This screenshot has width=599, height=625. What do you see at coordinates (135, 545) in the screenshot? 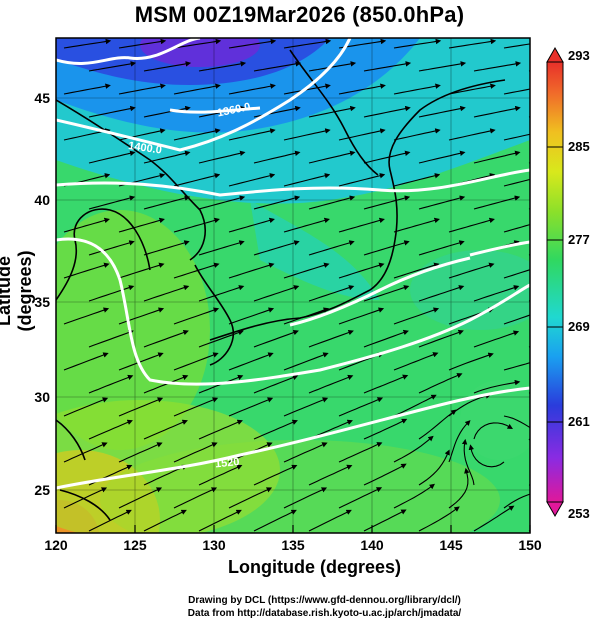
I see `x-tick-label: 125` at bounding box center [135, 545].